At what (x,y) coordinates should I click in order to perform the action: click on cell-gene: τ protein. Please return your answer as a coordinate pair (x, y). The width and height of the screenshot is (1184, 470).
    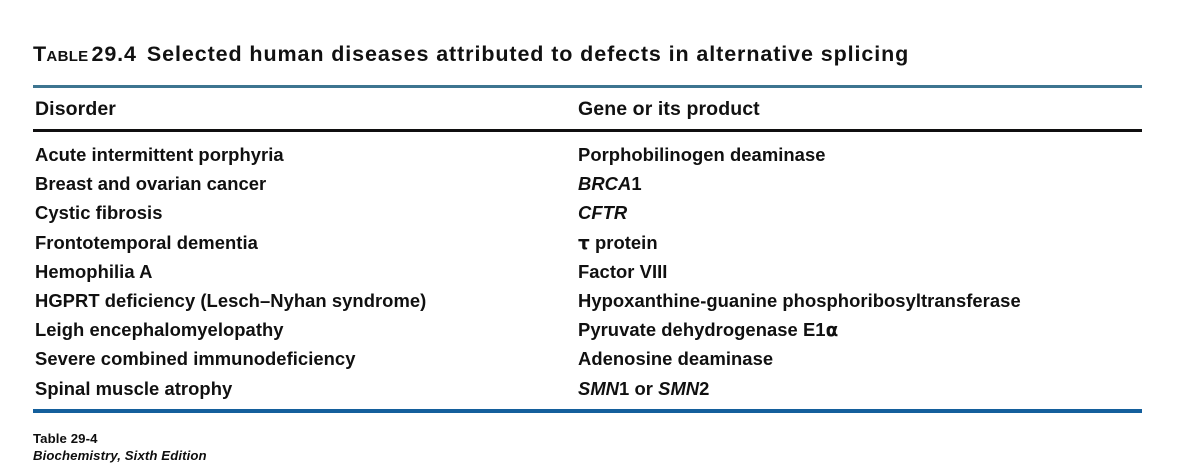
    Looking at the image, I should click on (618, 243).